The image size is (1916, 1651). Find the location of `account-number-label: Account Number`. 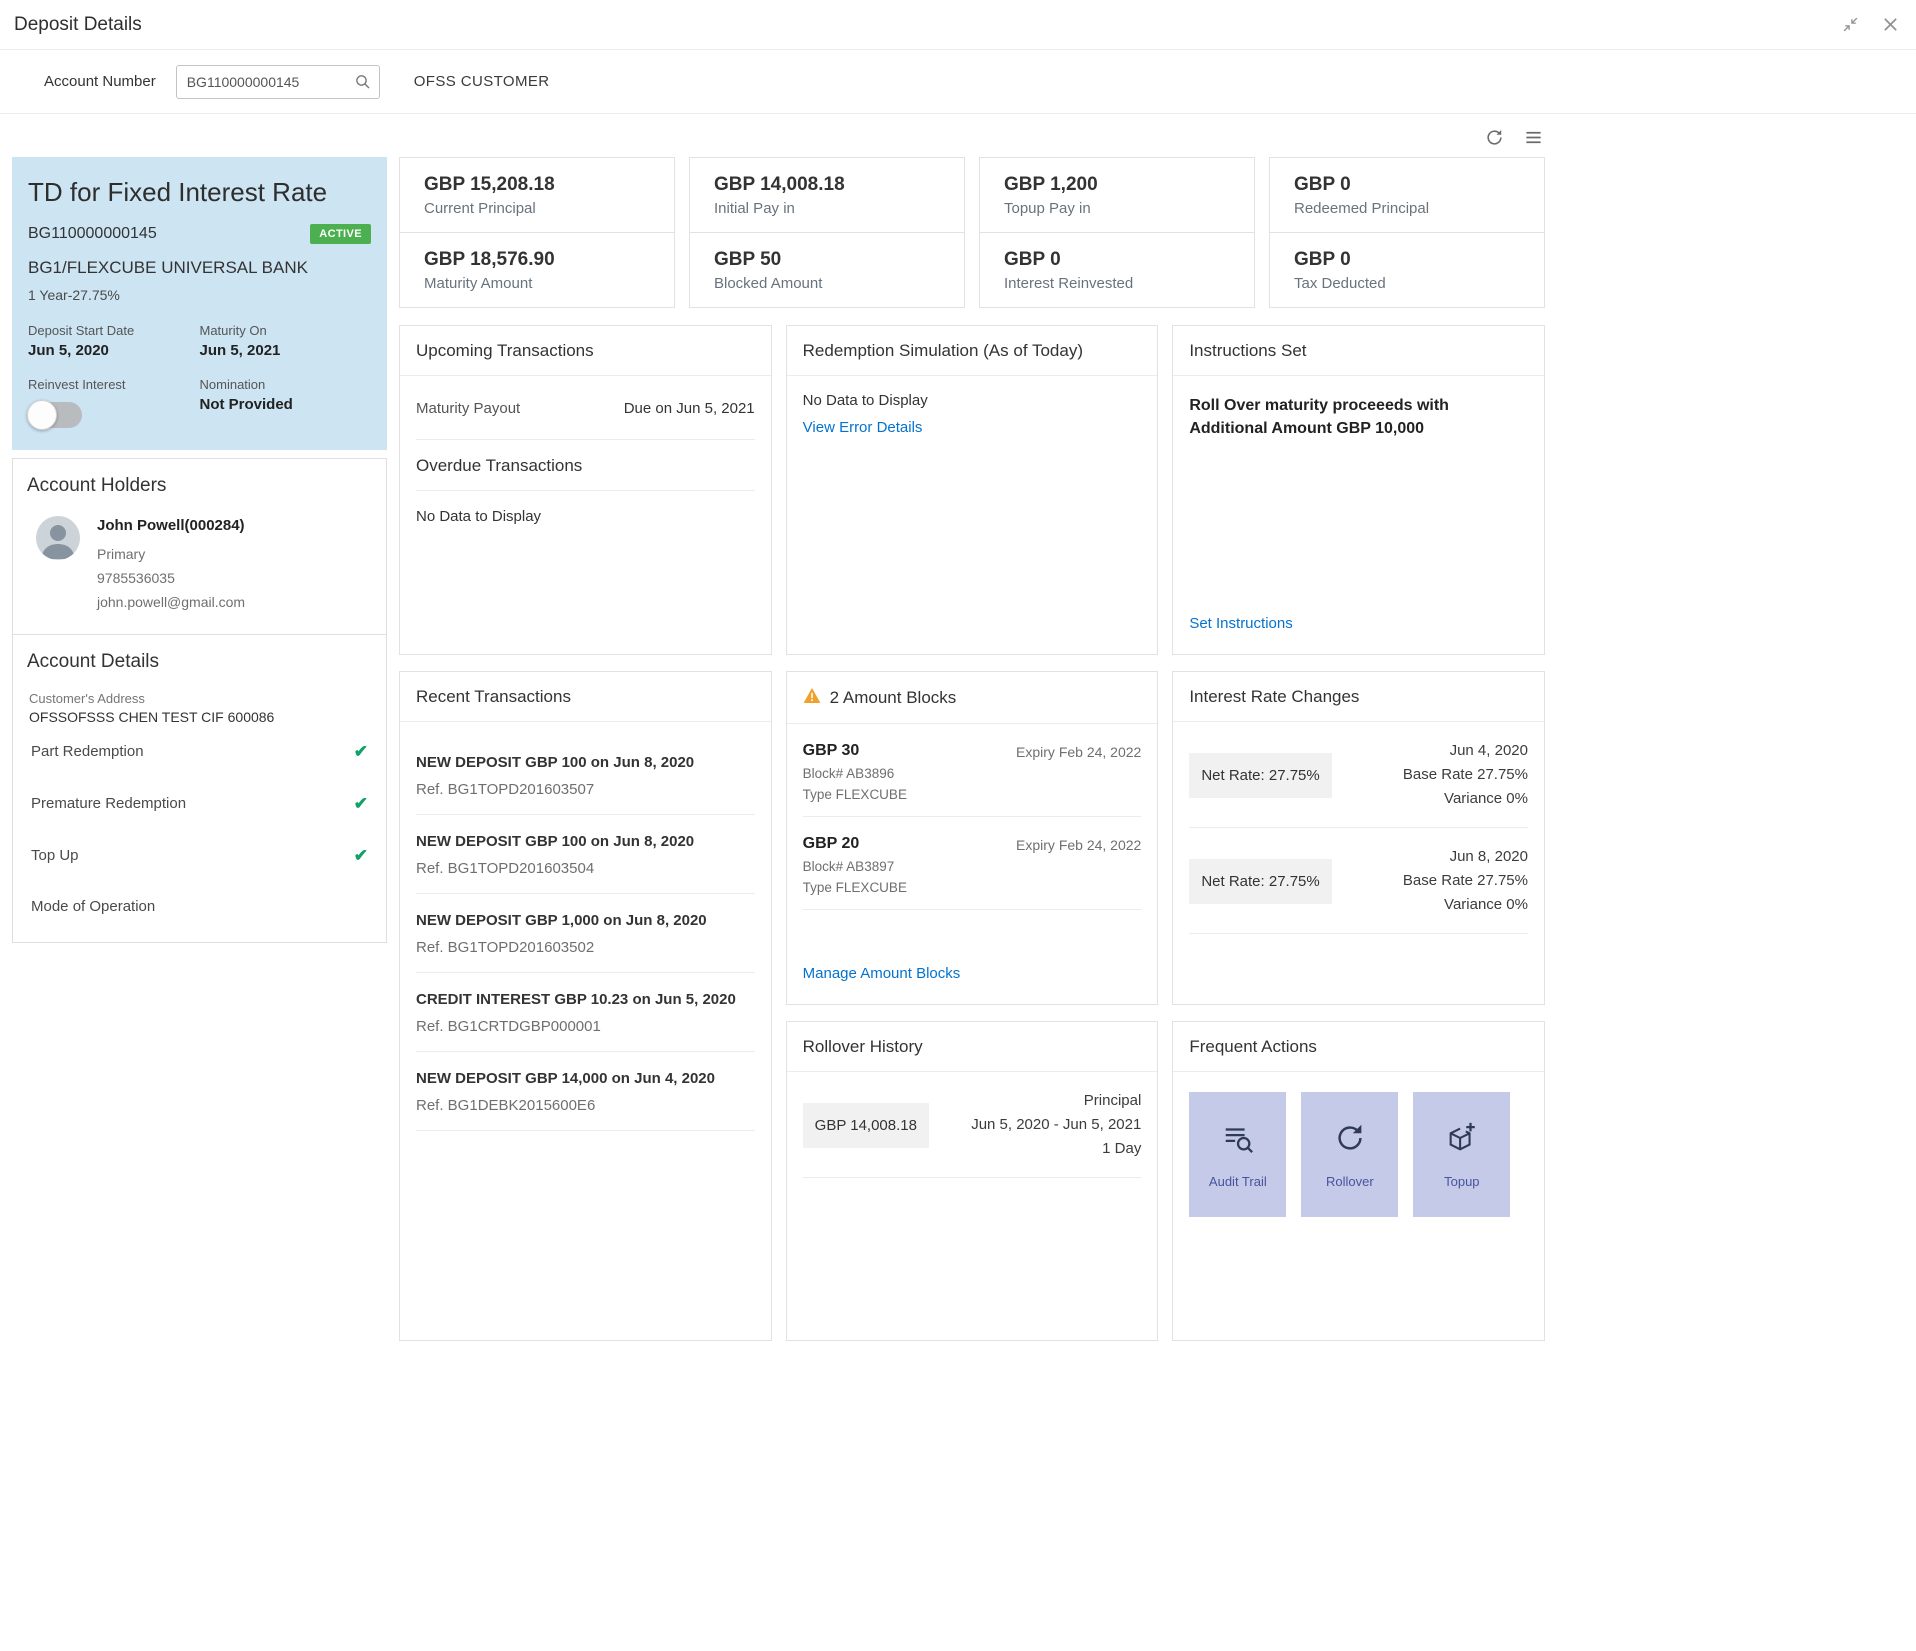

account-number-label: Account Number is located at coordinates (100, 81).